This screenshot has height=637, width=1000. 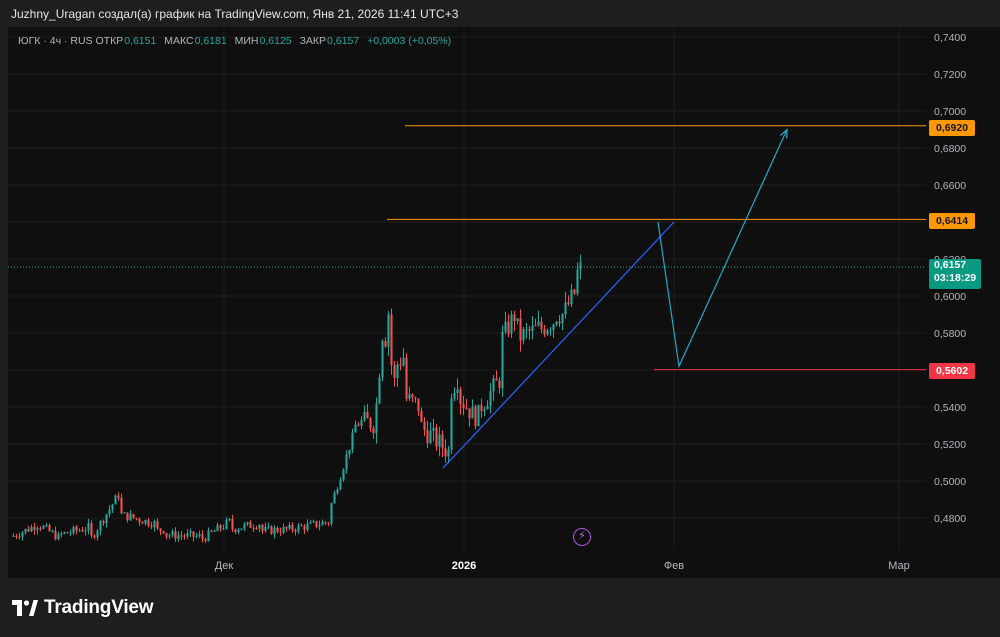 What do you see at coordinates (562, 566) in the screenshot?
I see `x-axis-labels: Дек 2026 Фев Мар` at bounding box center [562, 566].